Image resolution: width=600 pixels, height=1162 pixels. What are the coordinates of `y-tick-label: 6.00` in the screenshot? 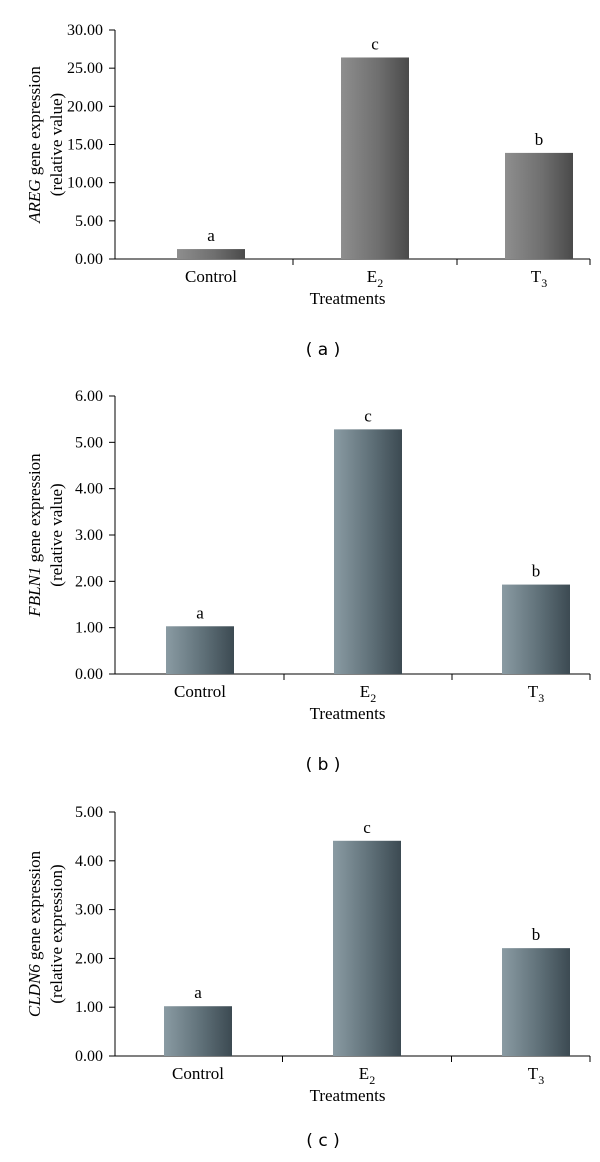 It's located at (89, 396).